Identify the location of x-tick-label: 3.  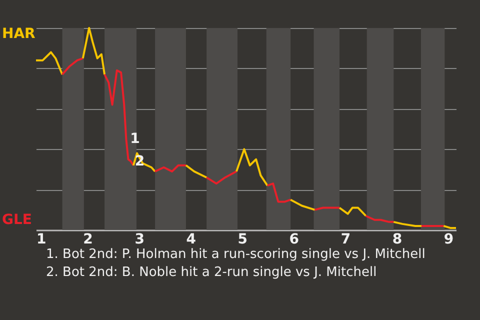
(139, 240).